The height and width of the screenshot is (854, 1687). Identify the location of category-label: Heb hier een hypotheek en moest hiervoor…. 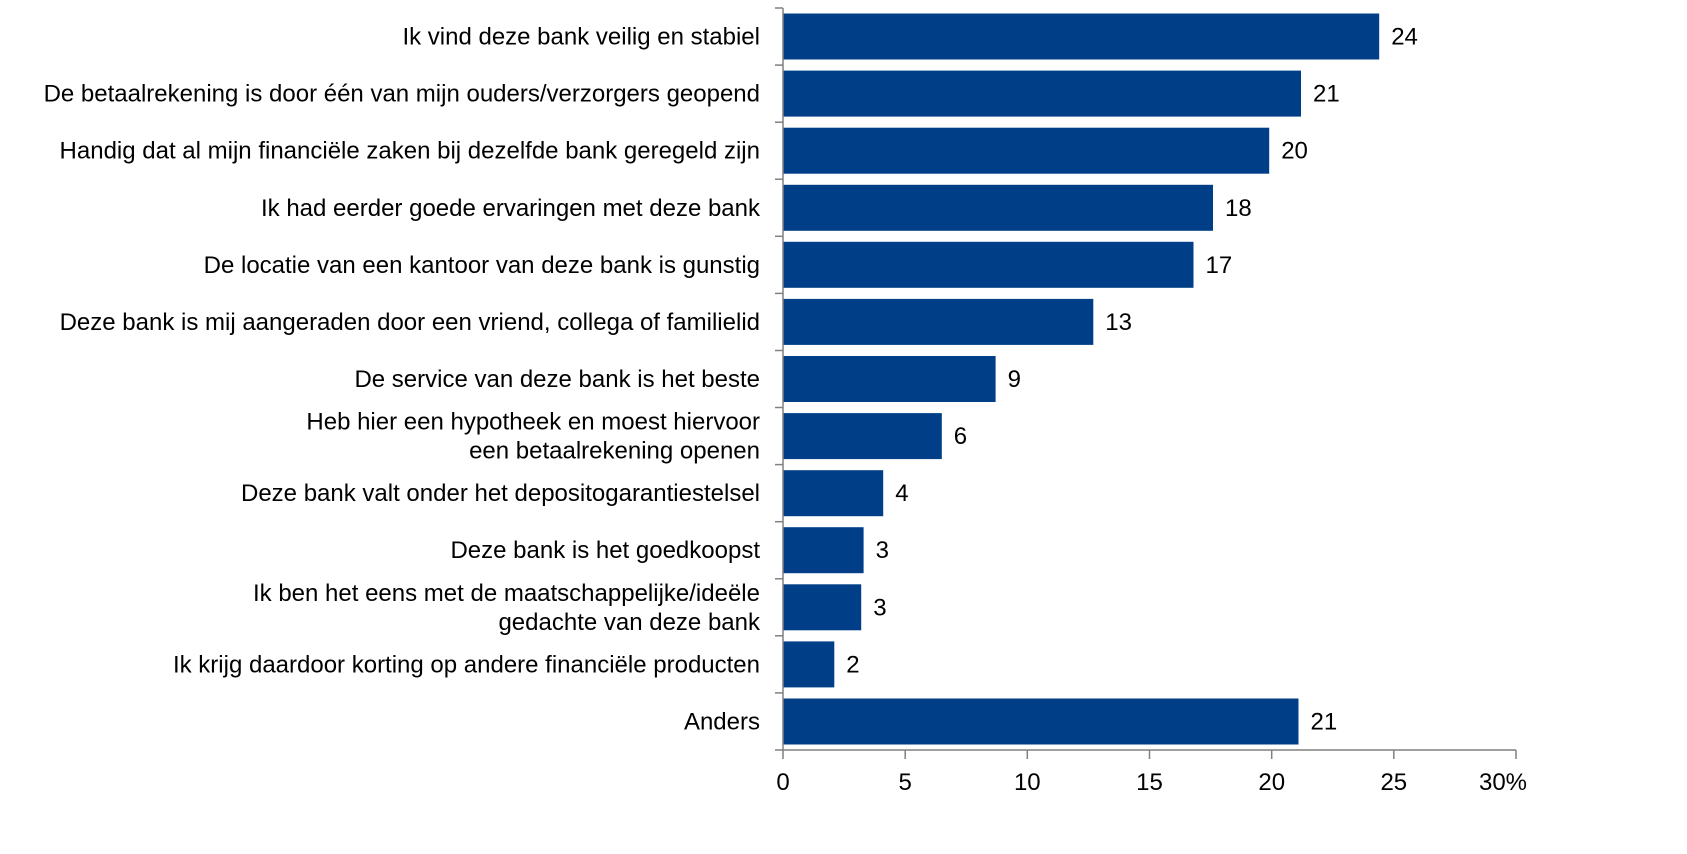
(533, 437).